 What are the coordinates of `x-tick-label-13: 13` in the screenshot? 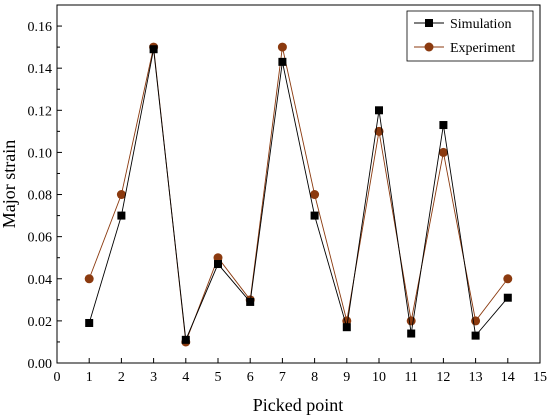 It's located at (476, 377).